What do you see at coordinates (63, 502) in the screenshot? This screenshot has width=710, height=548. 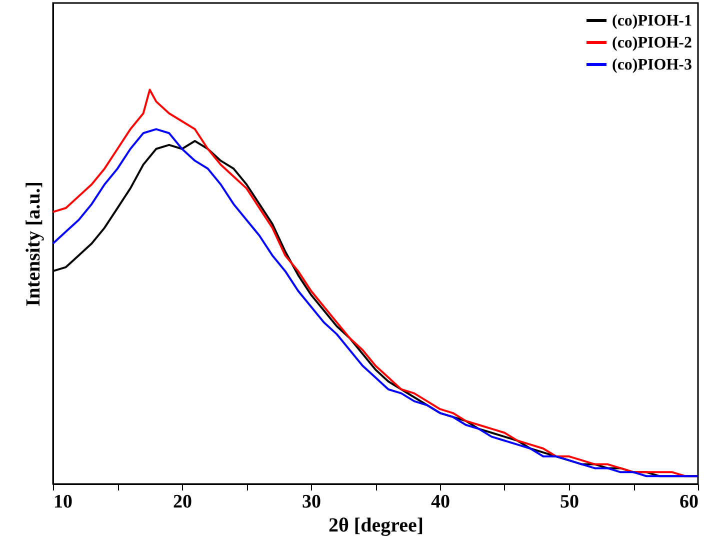 I see `x-tick-label: 10` at bounding box center [63, 502].